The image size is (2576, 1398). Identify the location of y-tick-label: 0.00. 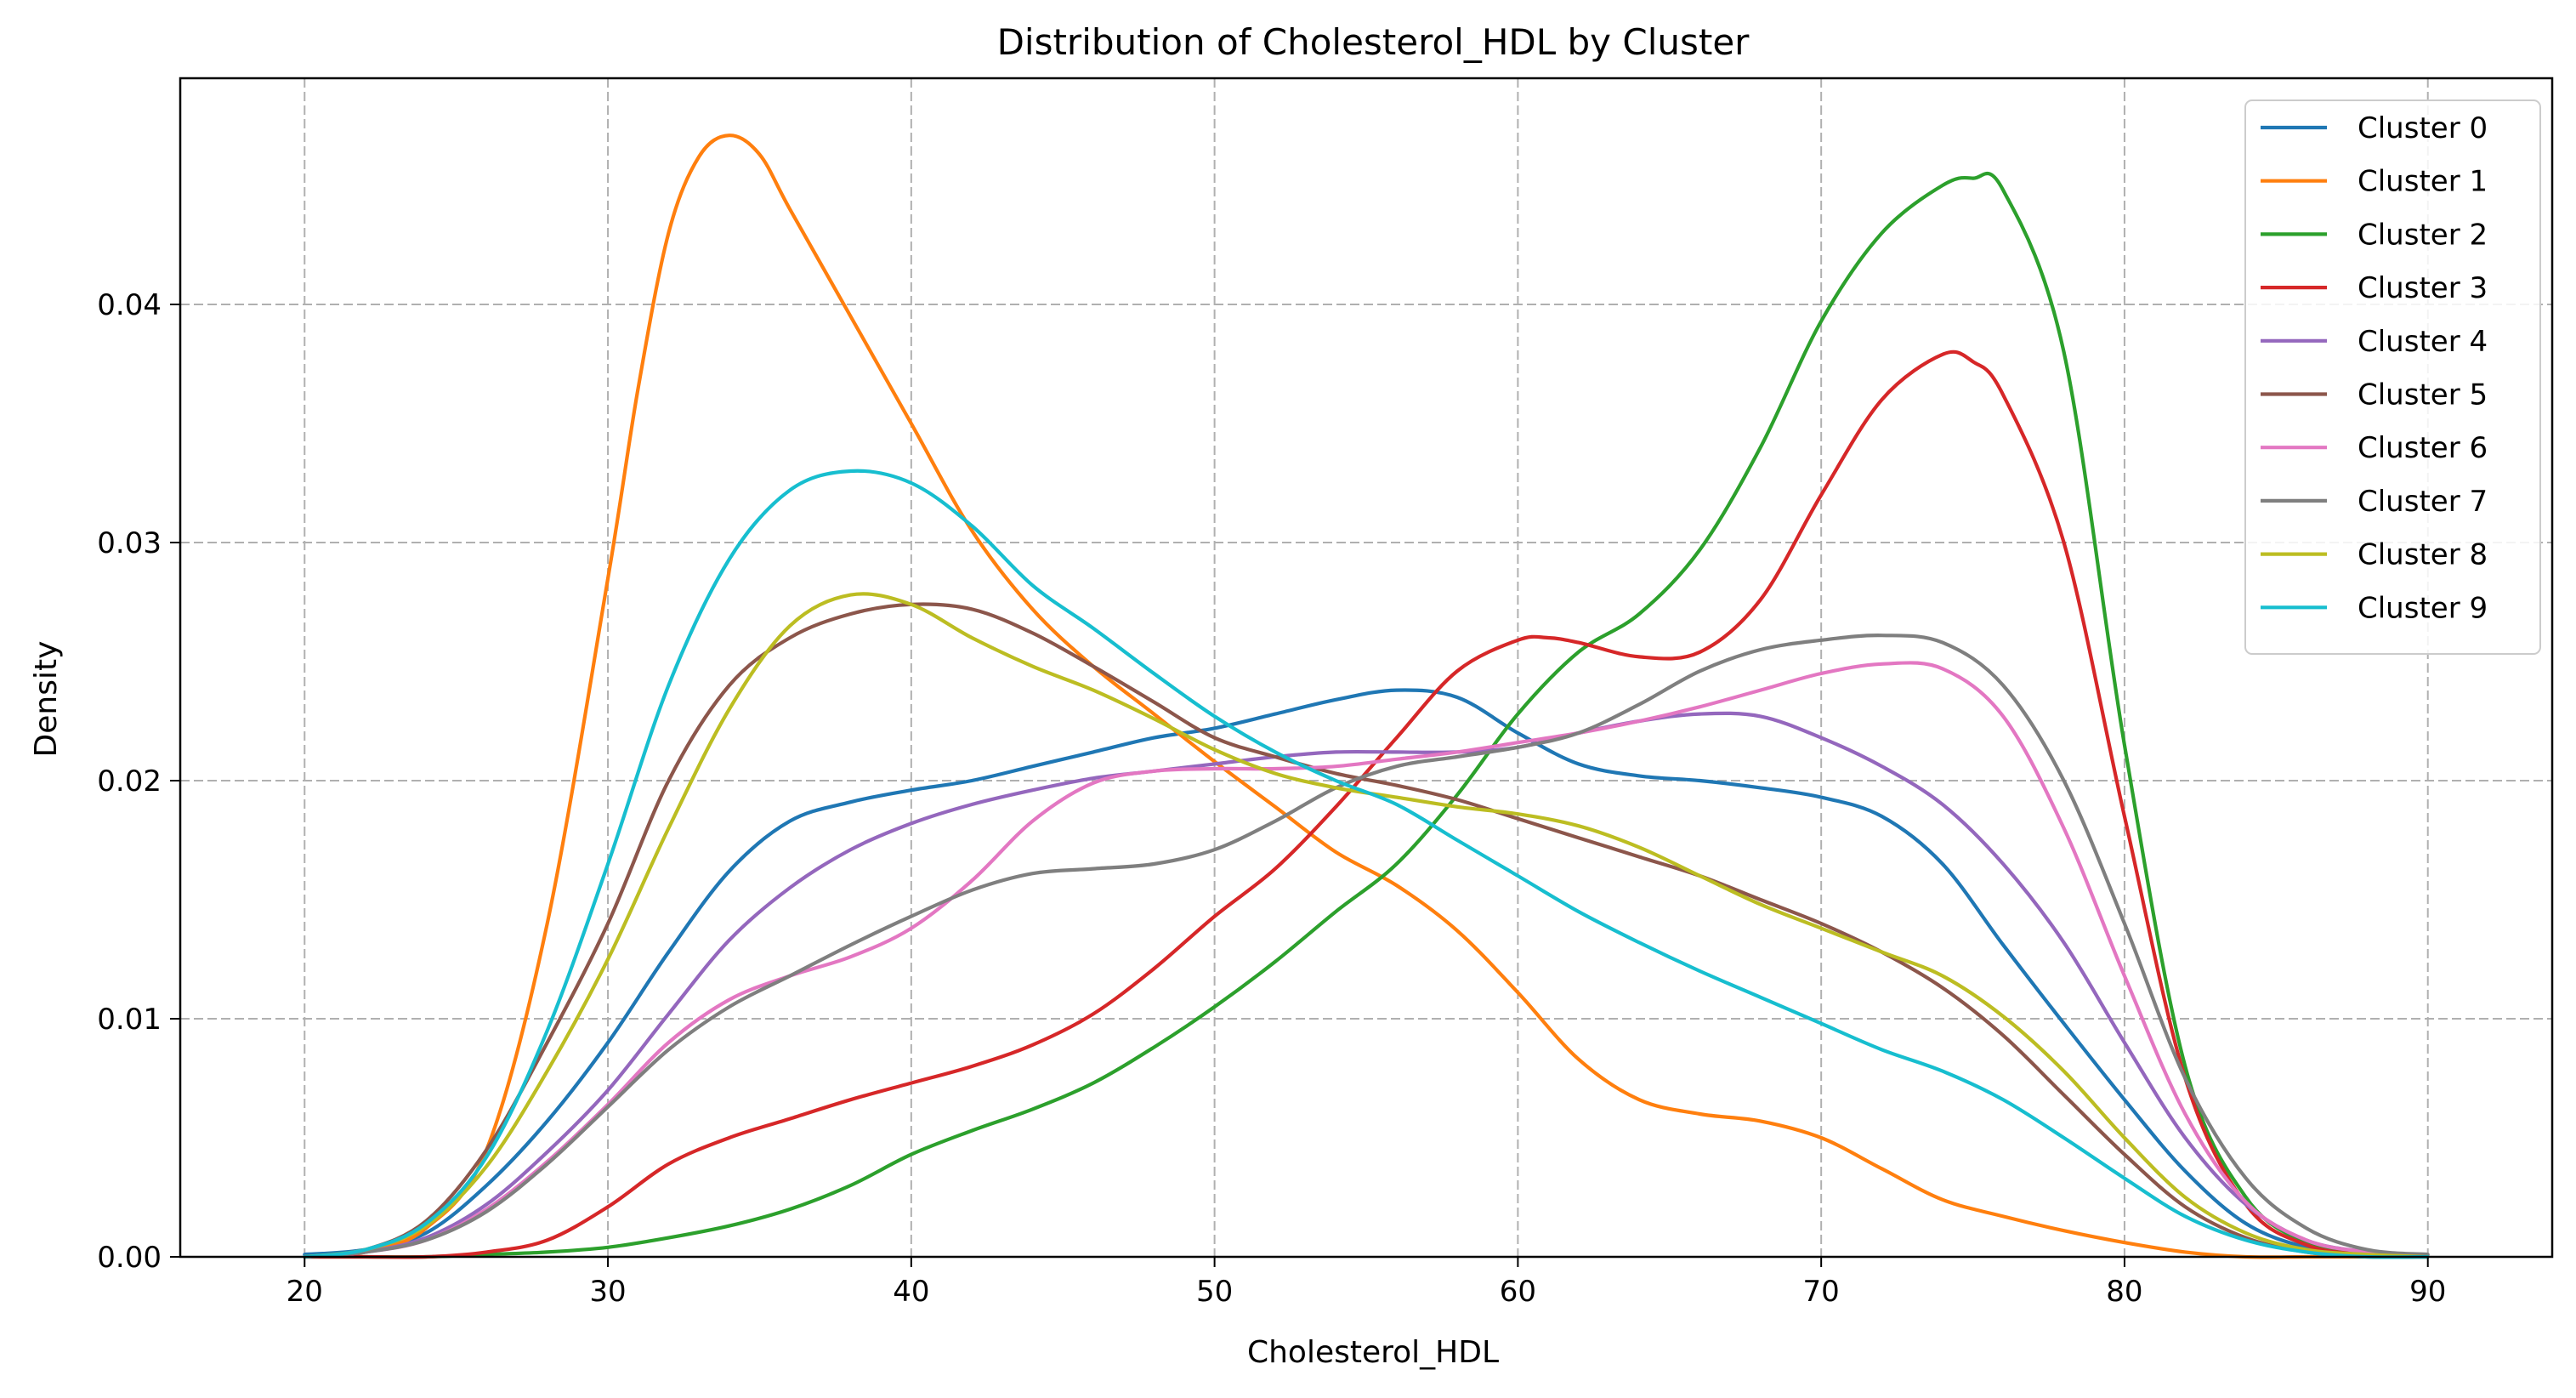
(130, 1258).